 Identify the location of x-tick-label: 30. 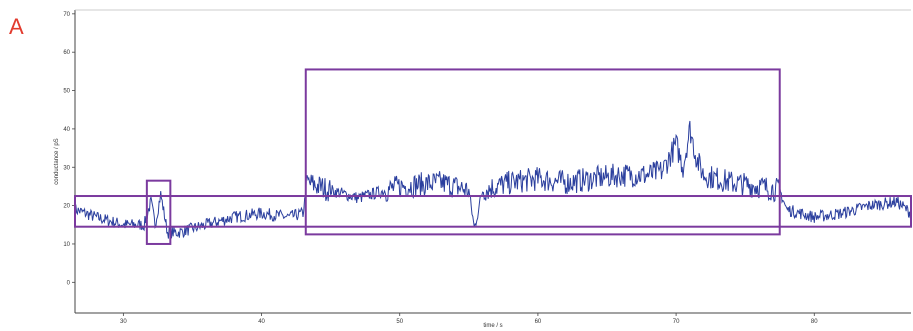
(123, 322).